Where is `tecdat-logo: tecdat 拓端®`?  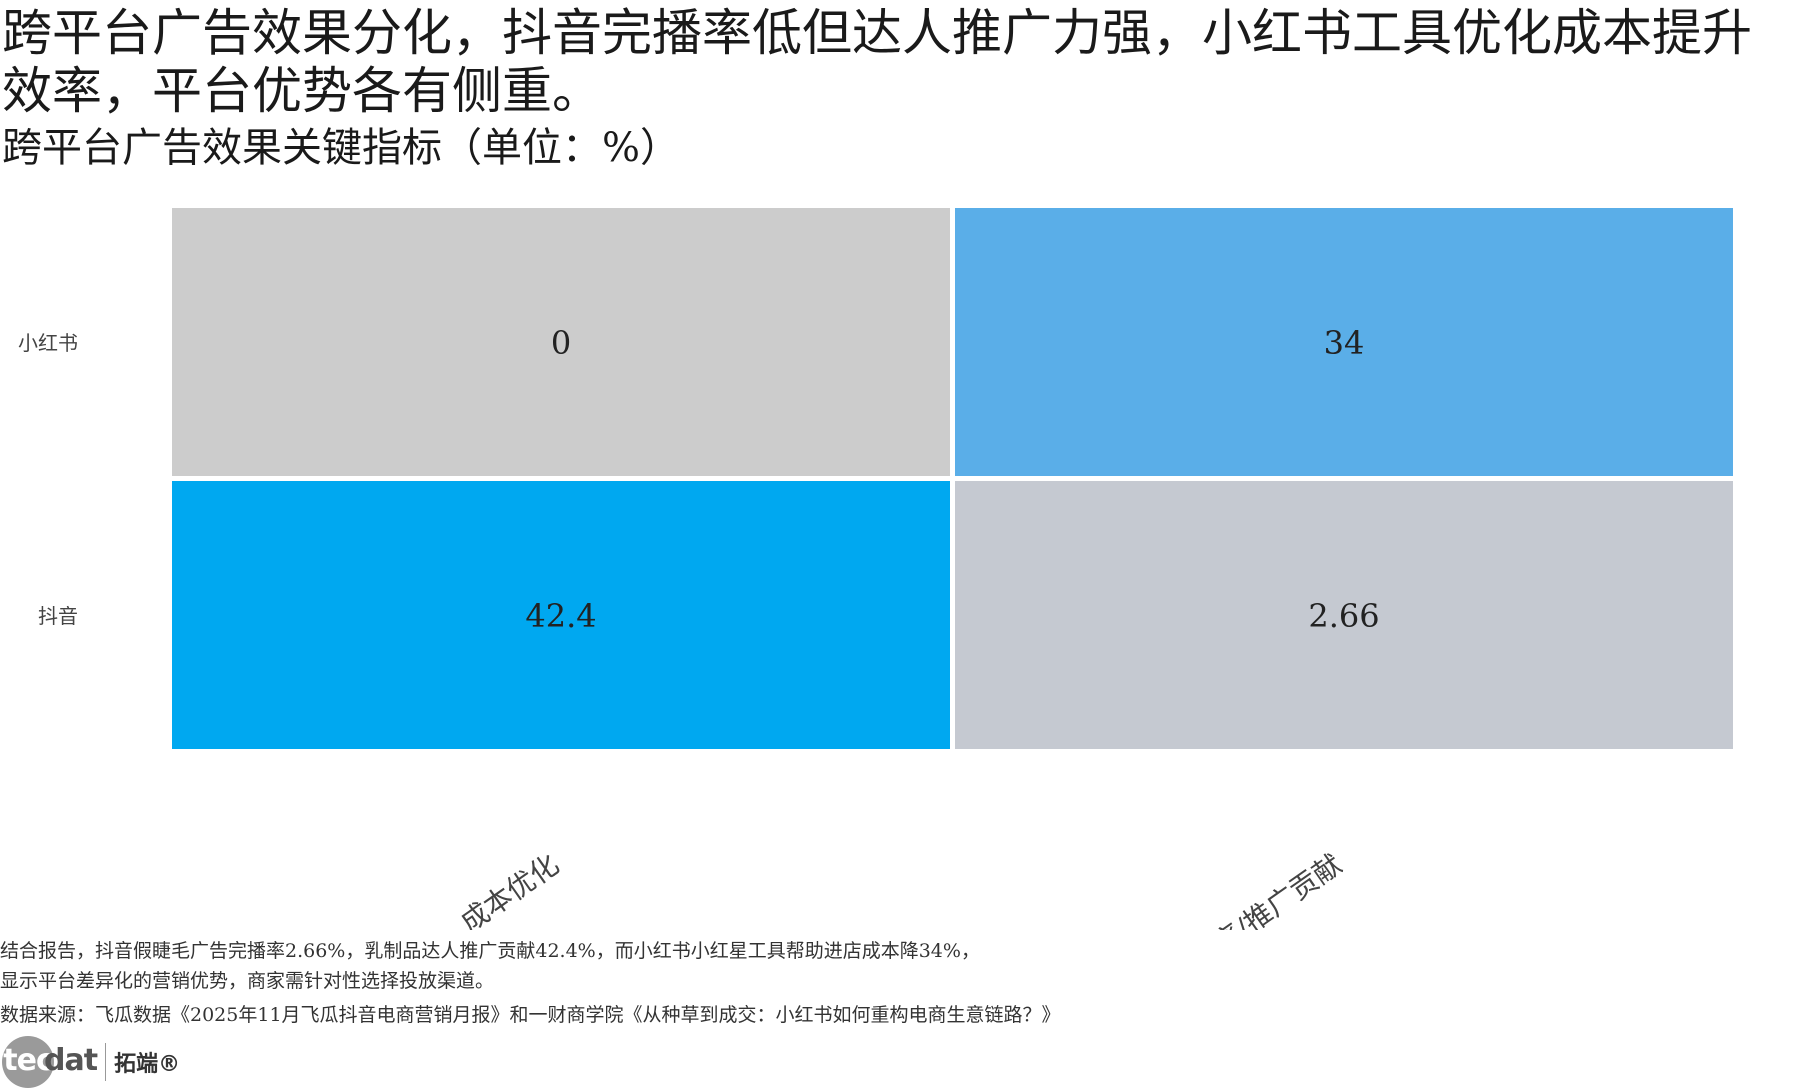
tecdat-logo: tecdat 拓端® is located at coordinates (91, 1062).